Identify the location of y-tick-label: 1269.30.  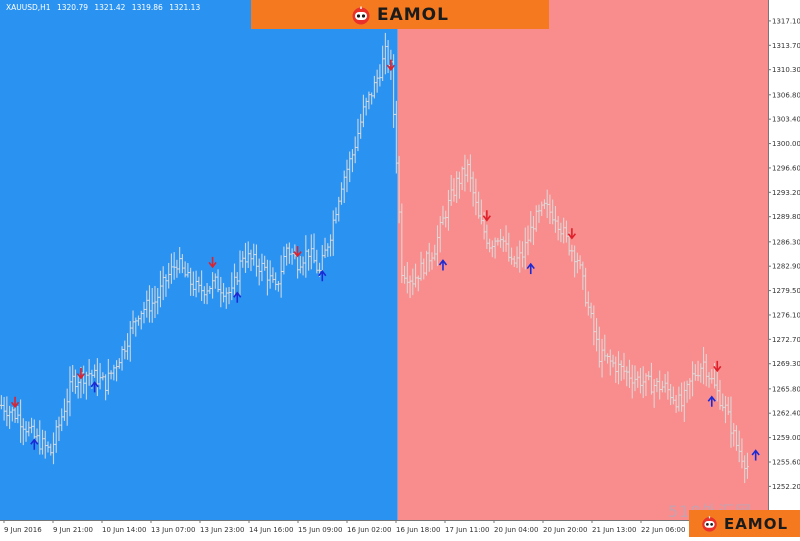
(786, 364).